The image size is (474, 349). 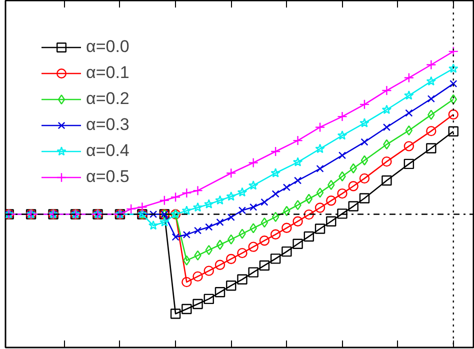 What do you see at coordinates (108, 99) in the screenshot?
I see `legend-label: α=0.2` at bounding box center [108, 99].